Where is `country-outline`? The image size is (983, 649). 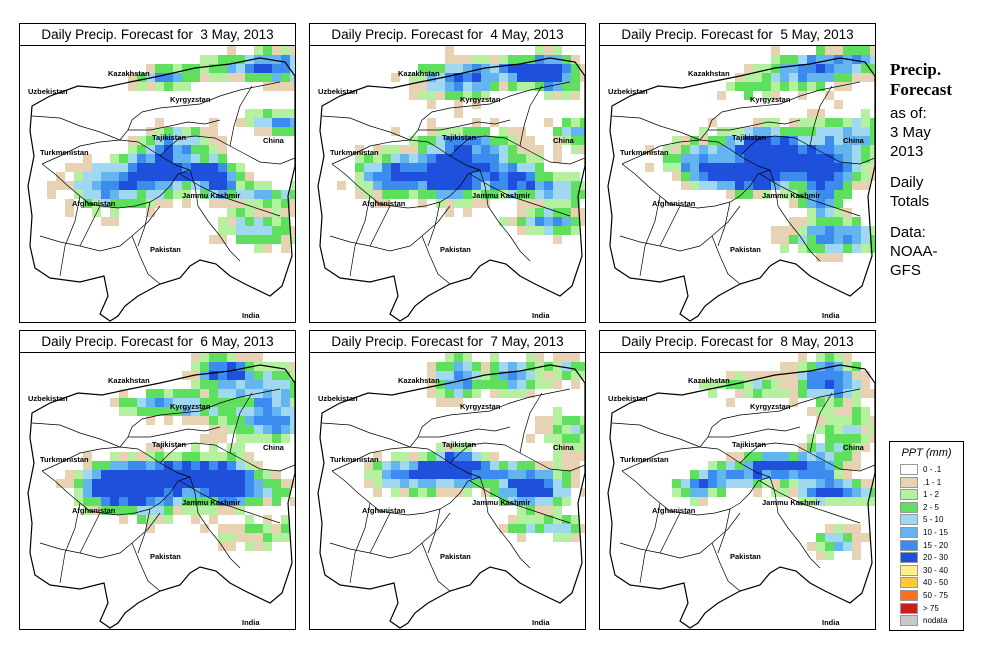 country-outline is located at coordinates (741, 496).